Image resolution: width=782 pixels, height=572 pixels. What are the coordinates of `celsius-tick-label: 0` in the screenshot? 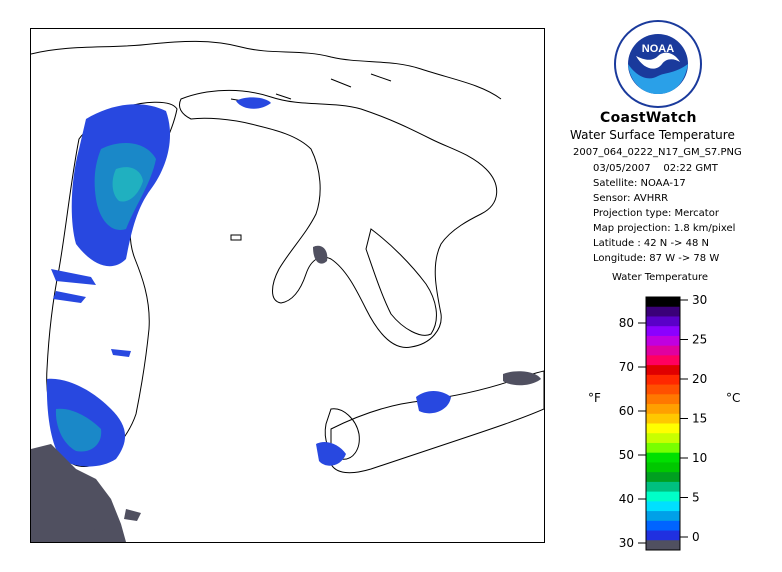 It's located at (696, 537).